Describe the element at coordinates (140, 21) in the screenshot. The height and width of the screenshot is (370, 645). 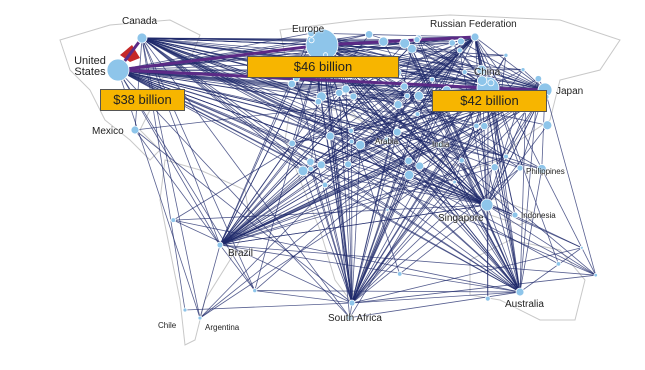
I see `country-label: Canada` at that location.